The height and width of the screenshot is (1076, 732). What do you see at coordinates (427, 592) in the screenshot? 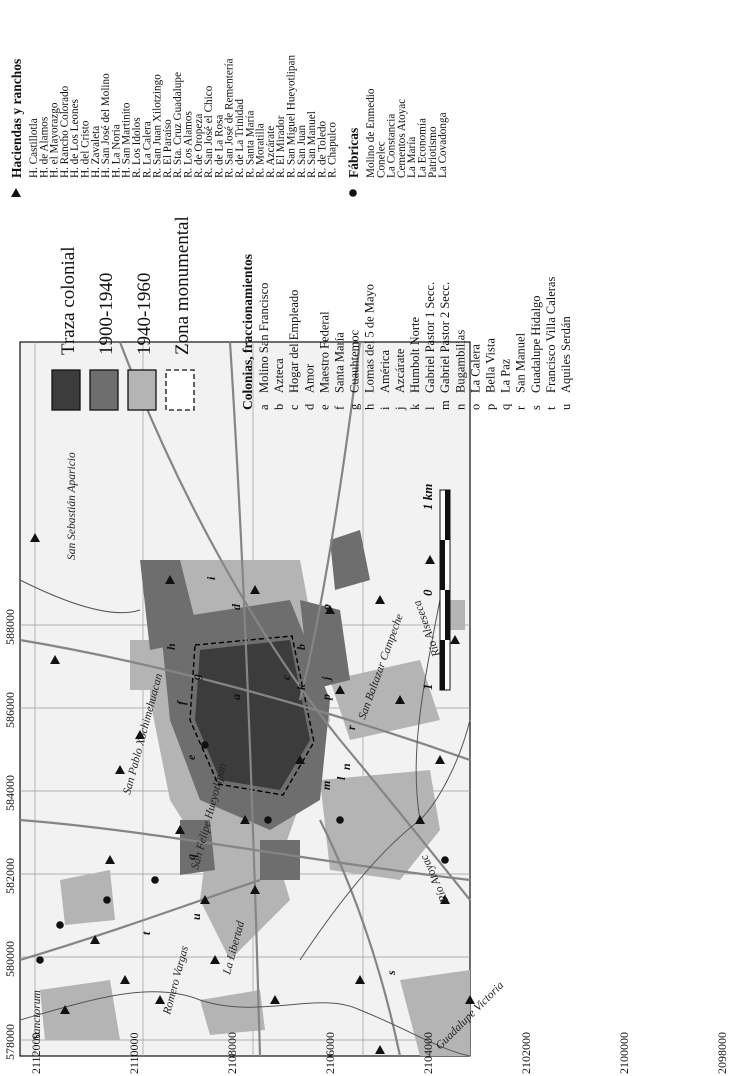
I see `scale-mid: 0` at bounding box center [427, 592].